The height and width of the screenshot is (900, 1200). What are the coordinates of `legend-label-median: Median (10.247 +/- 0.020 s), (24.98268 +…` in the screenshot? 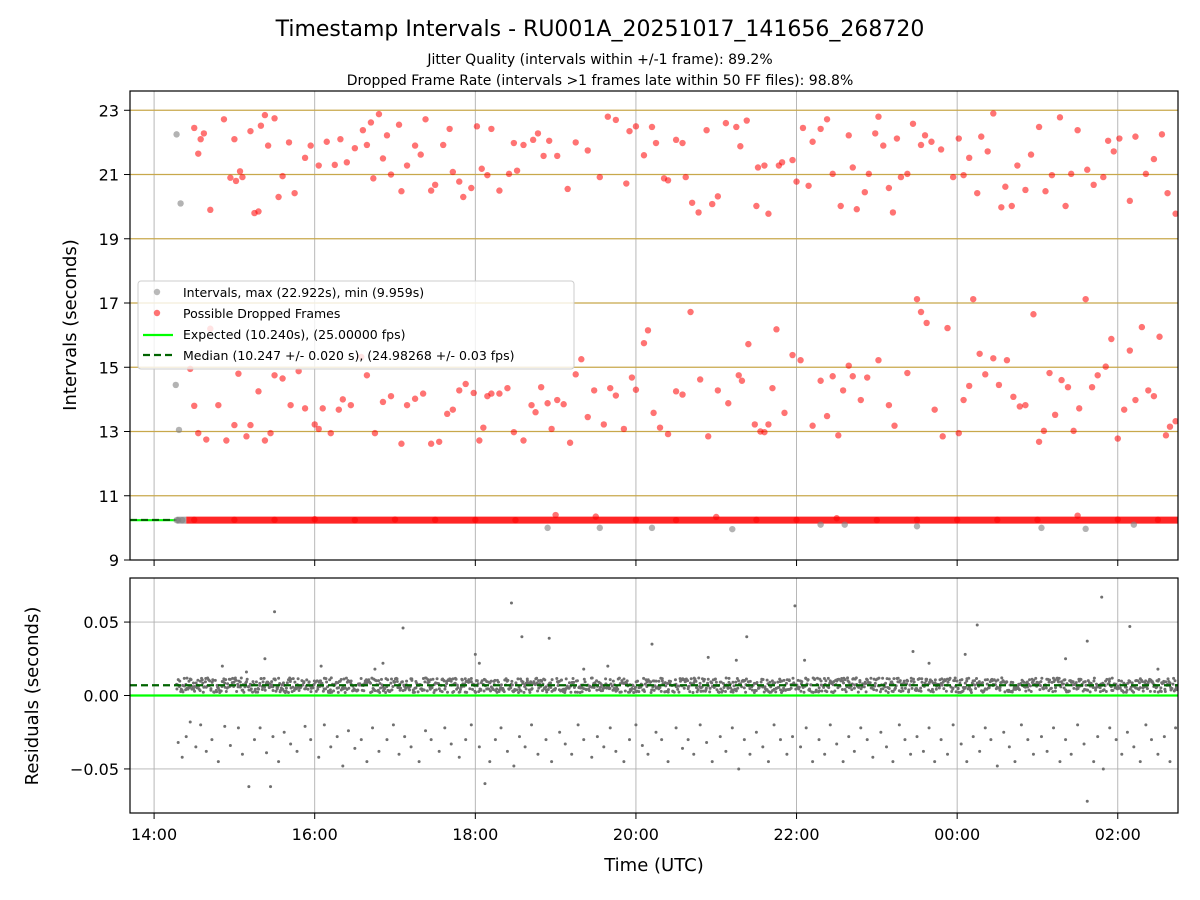 It's located at (348, 355).